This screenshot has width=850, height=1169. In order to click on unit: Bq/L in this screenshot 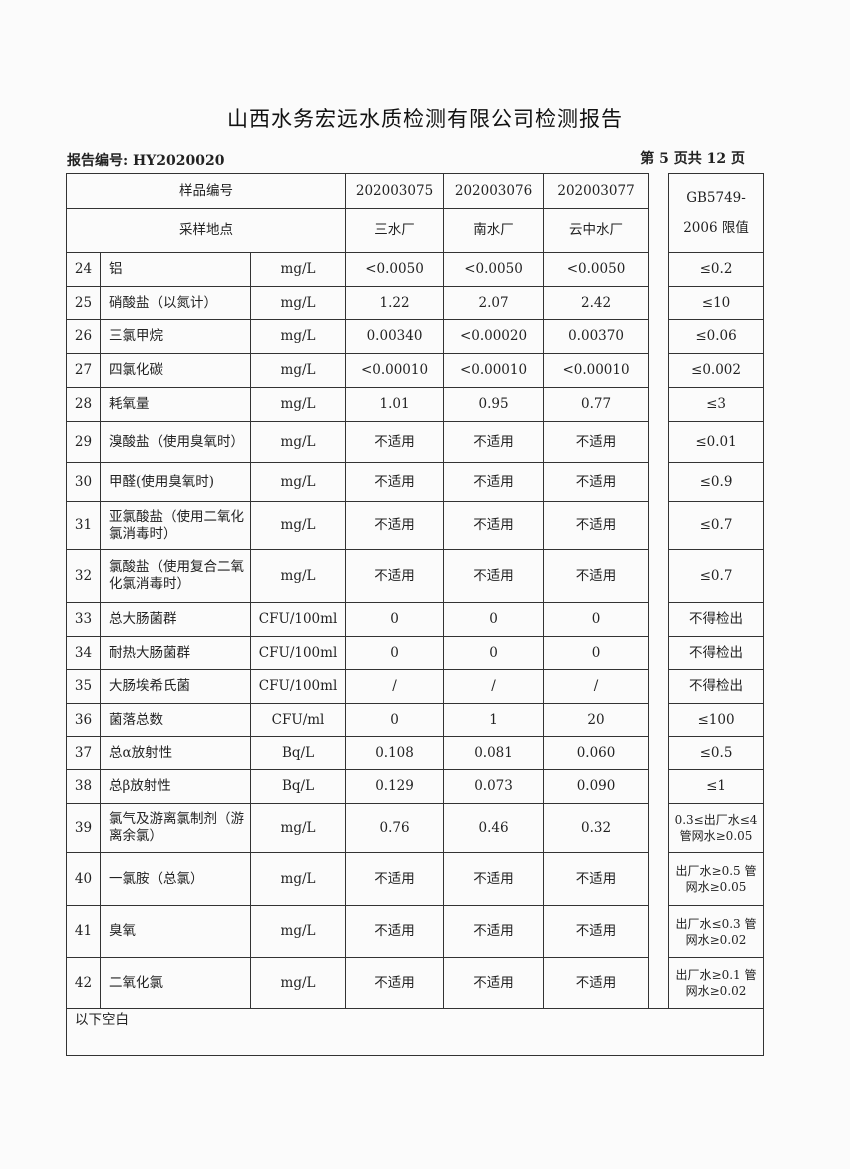, I will do `click(298, 786)`.